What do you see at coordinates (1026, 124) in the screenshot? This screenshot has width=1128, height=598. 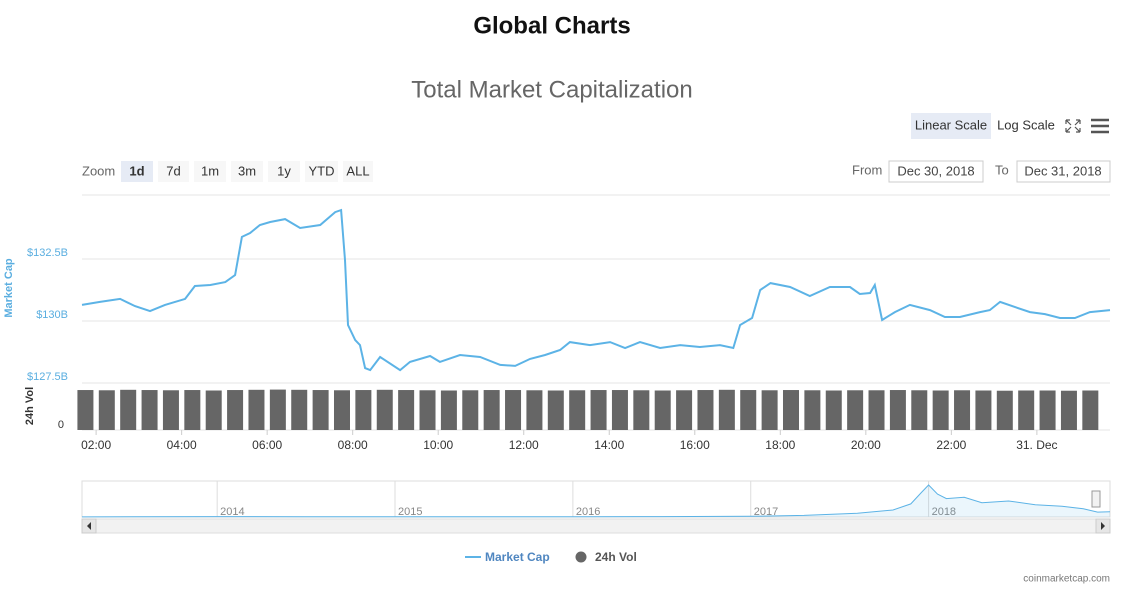 I see `scale-button-label: Log Scale` at bounding box center [1026, 124].